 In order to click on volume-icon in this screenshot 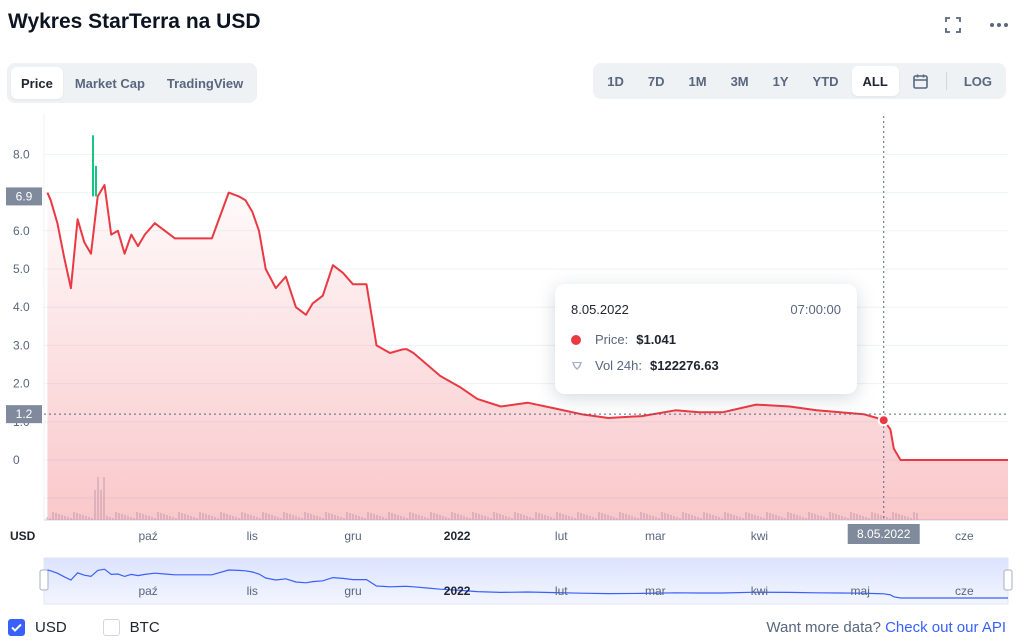, I will do `click(577, 365)`.